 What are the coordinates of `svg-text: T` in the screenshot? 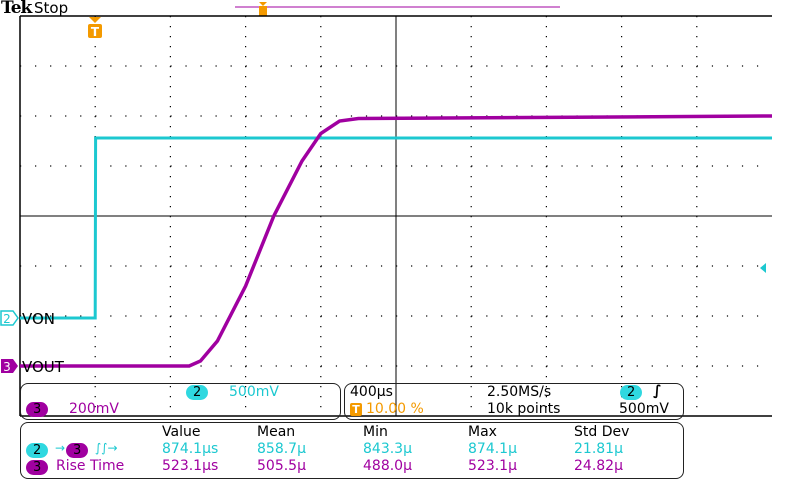 It's located at (95, 32).